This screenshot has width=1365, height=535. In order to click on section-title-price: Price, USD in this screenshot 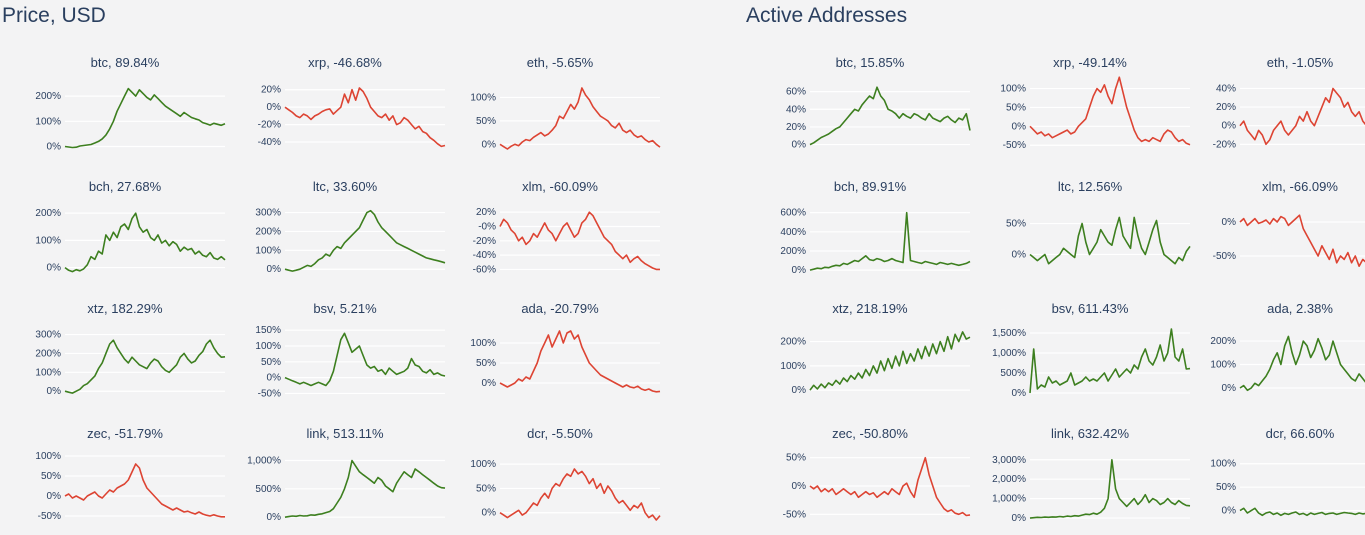, I will do `click(54, 15)`.